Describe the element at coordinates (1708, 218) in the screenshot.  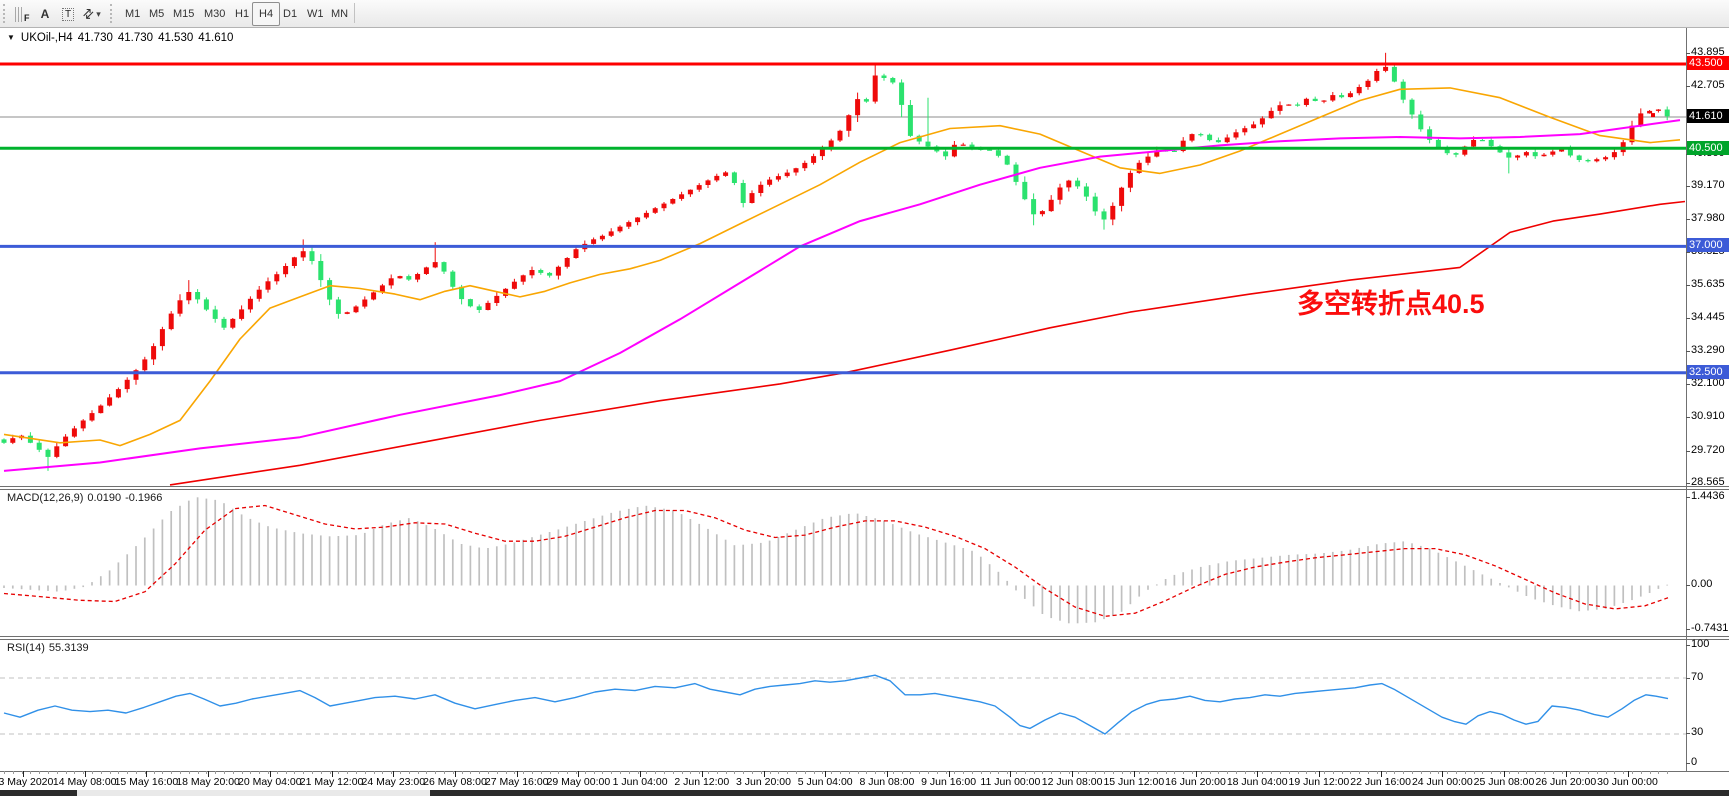
I see `price-axis-label: 37.980` at that location.